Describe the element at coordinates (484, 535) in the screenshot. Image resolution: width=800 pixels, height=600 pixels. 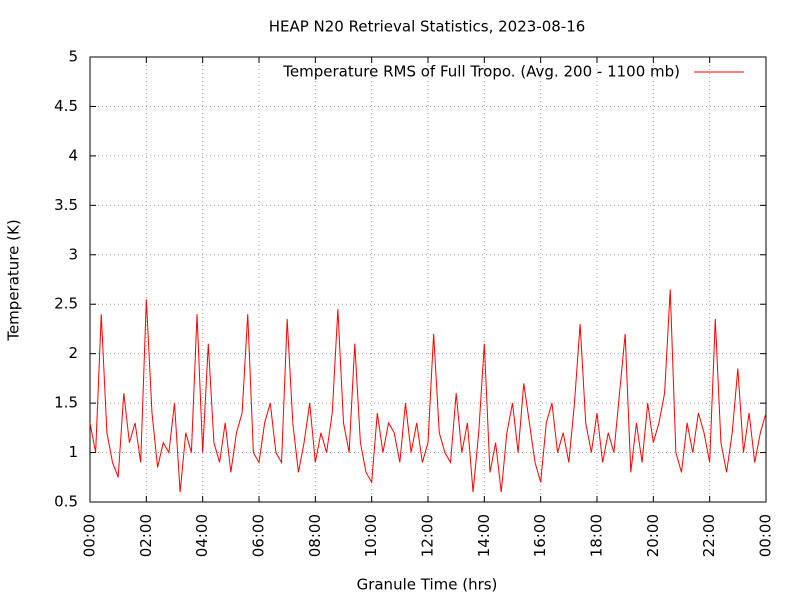
I see `x-tick-label: 14:00` at that location.